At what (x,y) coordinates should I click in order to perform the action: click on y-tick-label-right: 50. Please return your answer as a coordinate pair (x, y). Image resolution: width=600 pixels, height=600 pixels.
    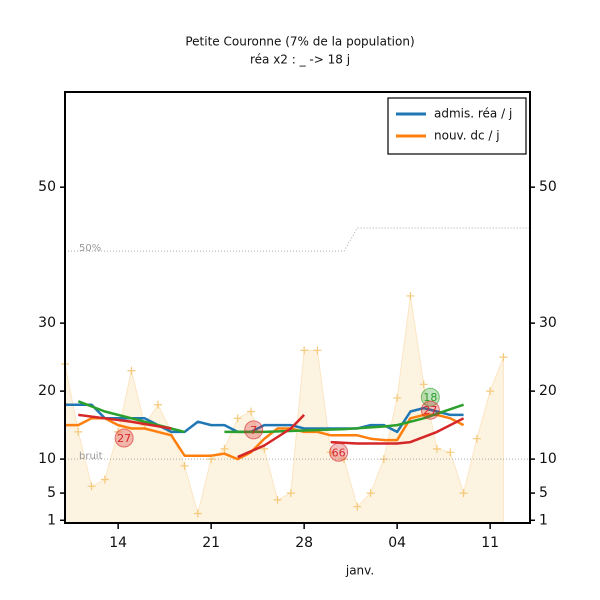
    Looking at the image, I should click on (548, 187).